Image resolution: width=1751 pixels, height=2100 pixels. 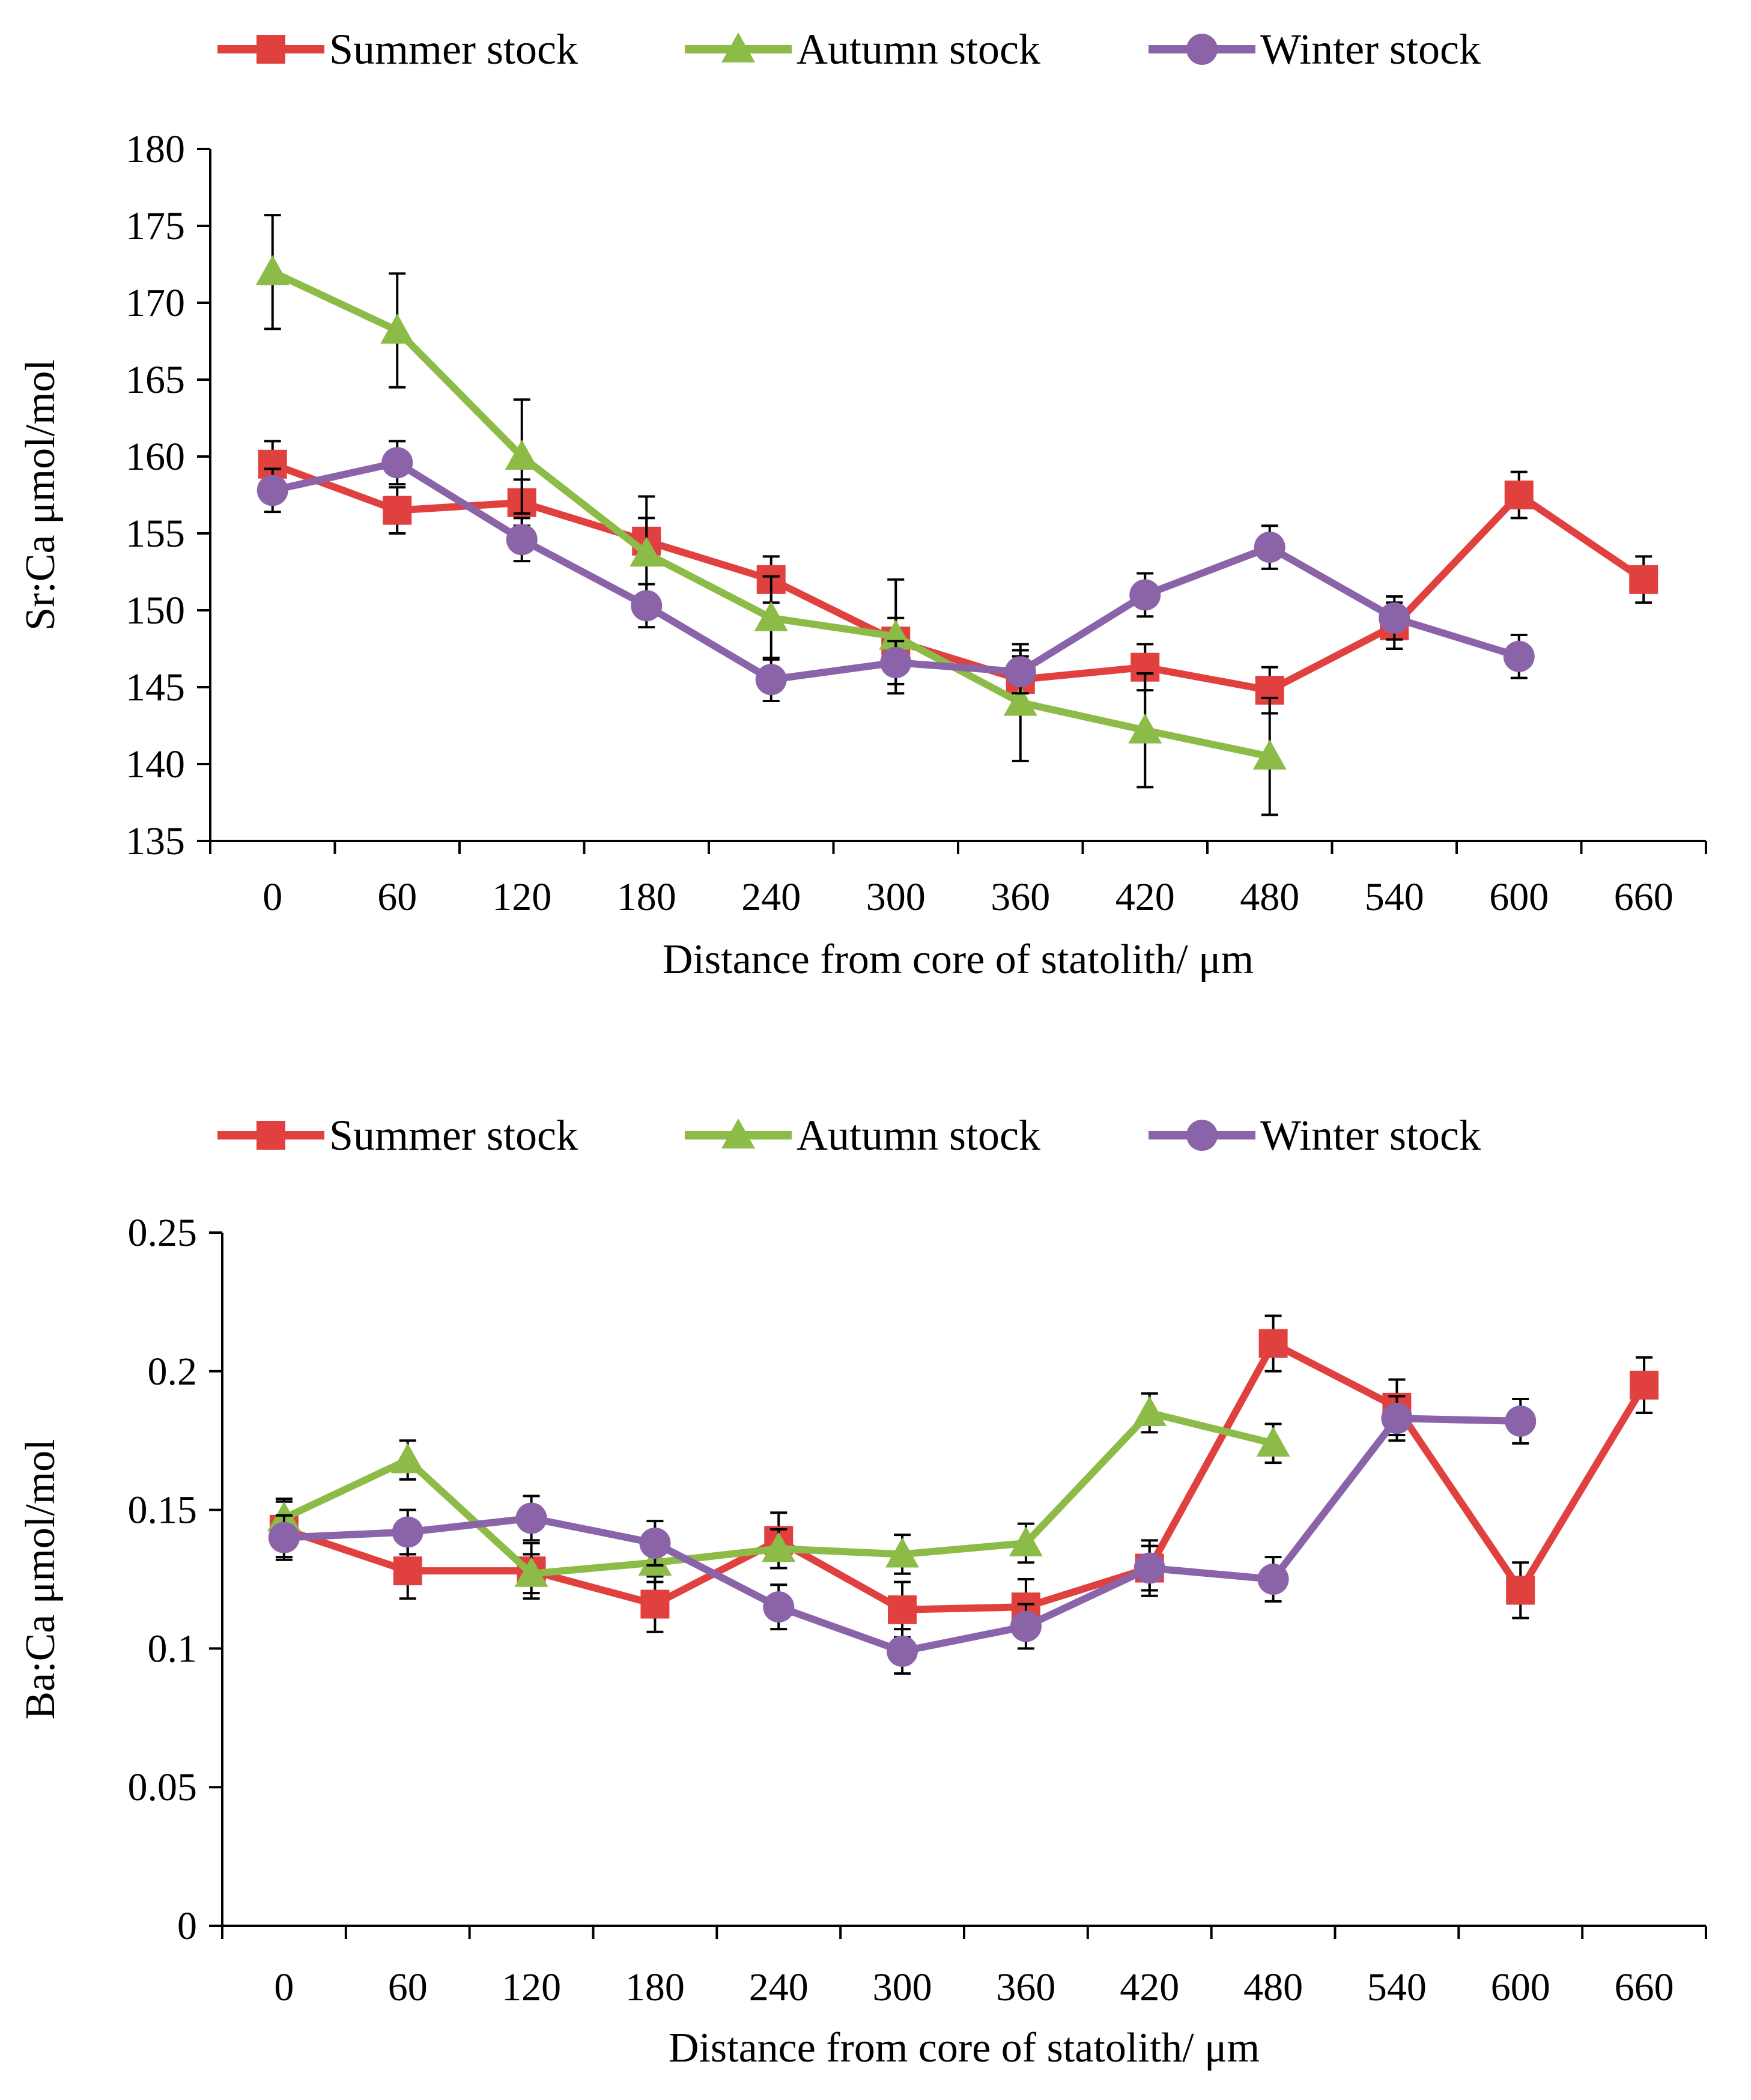 I want to click on srca-x-tick-label: 420, so click(x=1145, y=897).